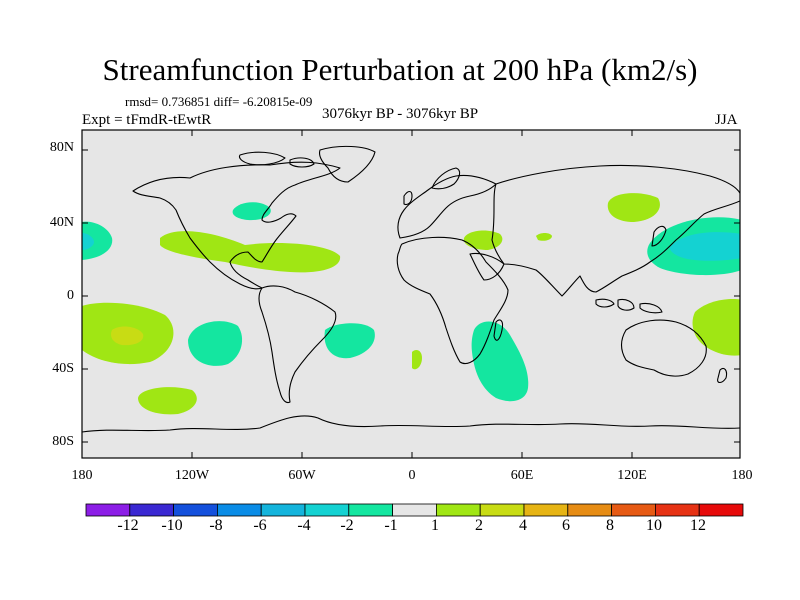 This screenshot has height=600, width=800. I want to click on rmsd-stats: rmsd= 0.736851 diff= -6.20815e-09, so click(219, 101).